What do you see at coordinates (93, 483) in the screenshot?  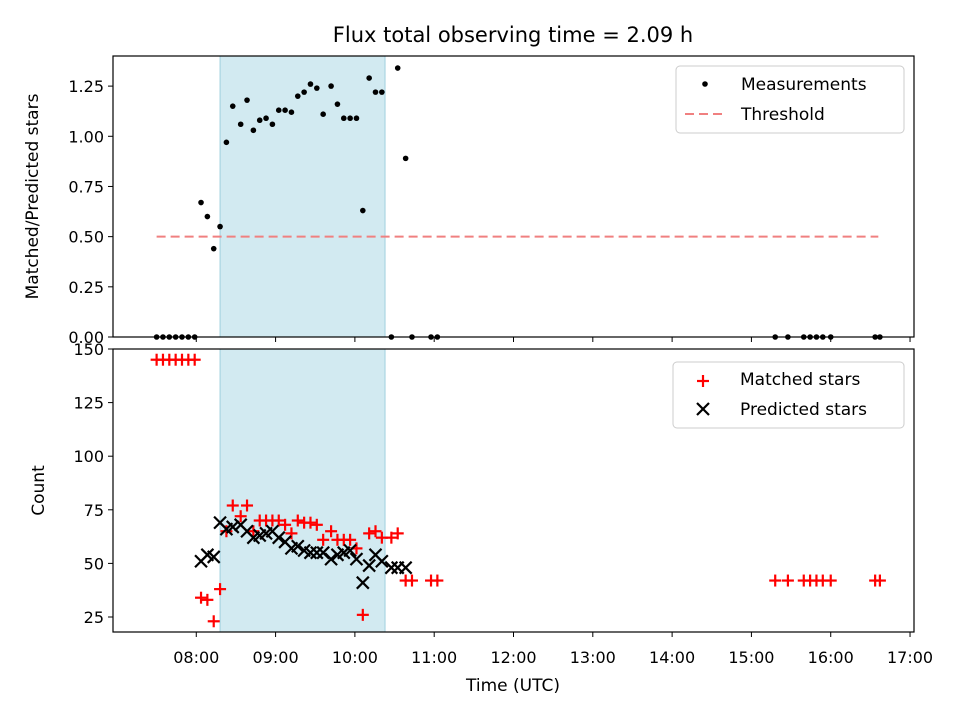 I see `bottom-y-axis-ticks: 25 50 75 100 125 150` at bounding box center [93, 483].